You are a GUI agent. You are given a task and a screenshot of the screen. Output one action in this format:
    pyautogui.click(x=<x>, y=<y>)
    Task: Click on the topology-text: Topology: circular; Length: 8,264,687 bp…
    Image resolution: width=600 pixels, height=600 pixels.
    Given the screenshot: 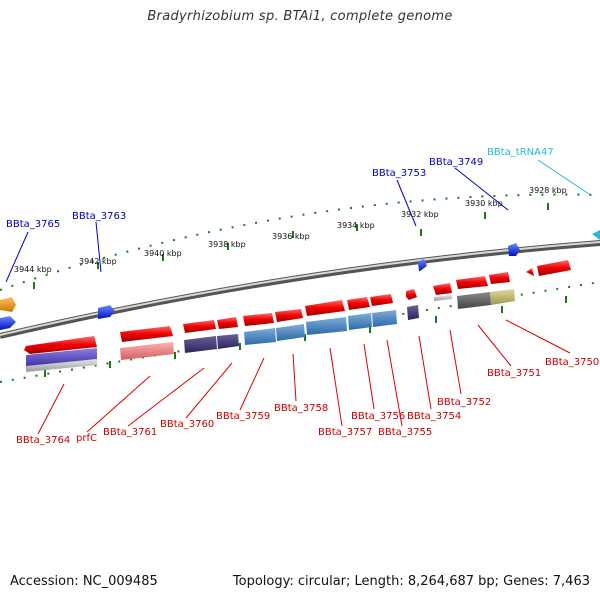 What is the action you would take?
    pyautogui.click(x=411, y=581)
    